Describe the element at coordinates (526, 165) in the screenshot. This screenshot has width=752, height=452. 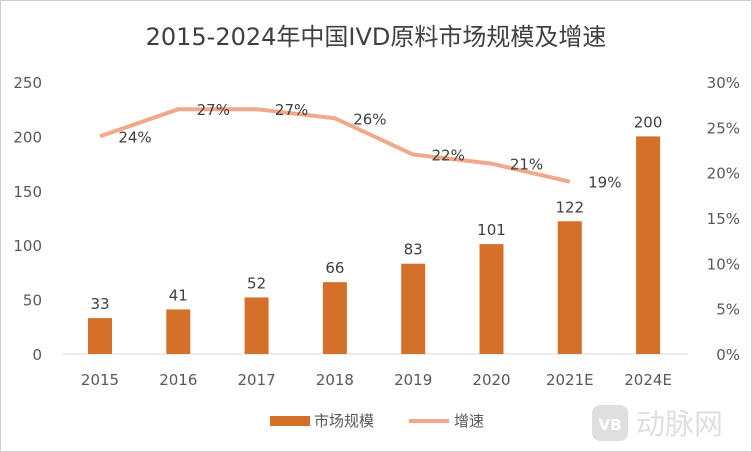
I see `growth-label-2020: 21%` at that location.